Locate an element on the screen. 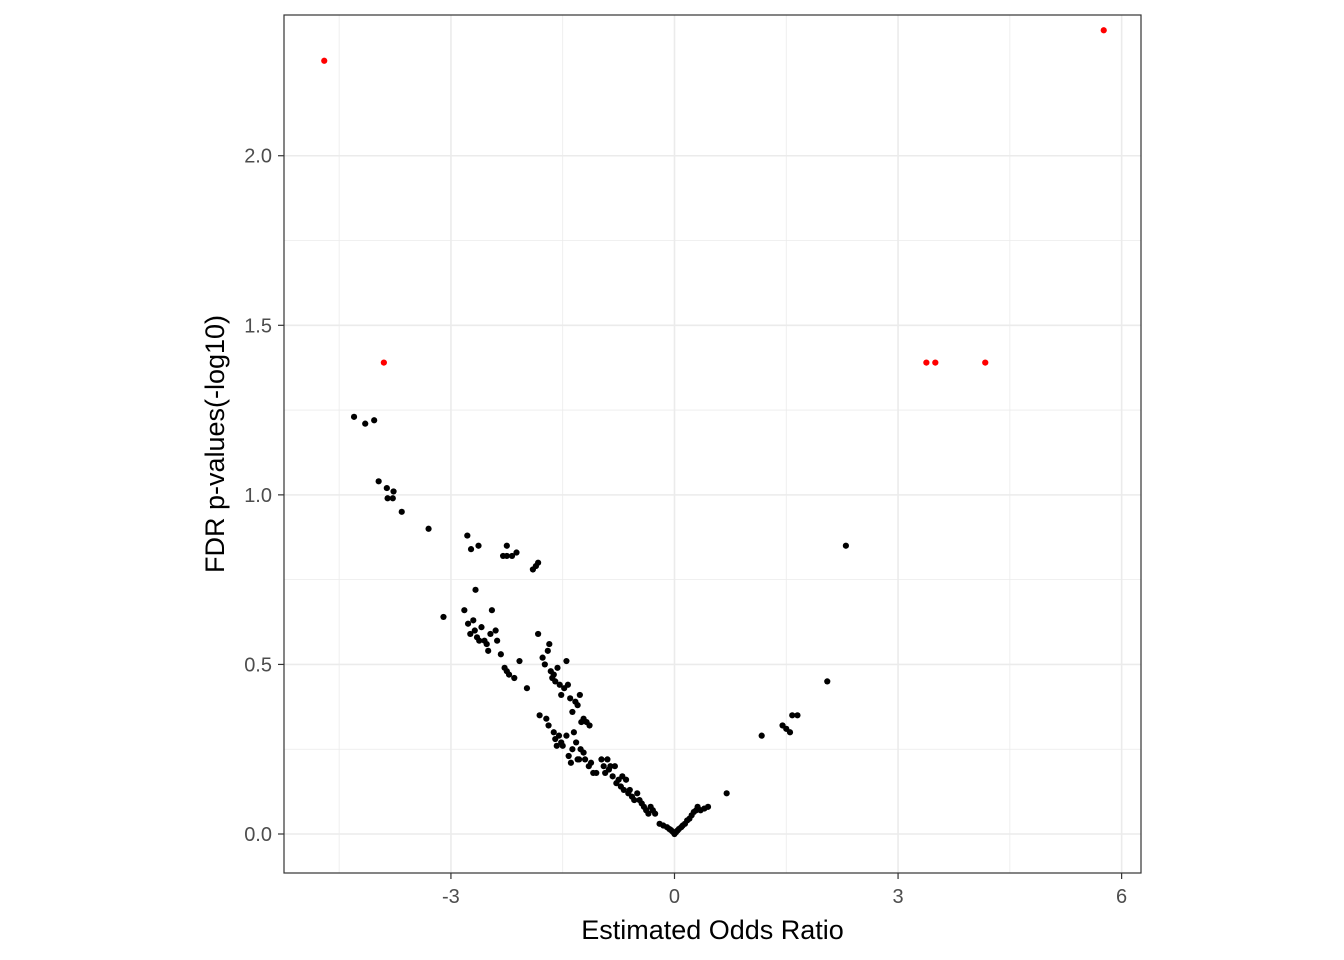 Image resolution: width=1344 pixels, height=960 pixels. y-tick-label: 1.0 is located at coordinates (258, 496).